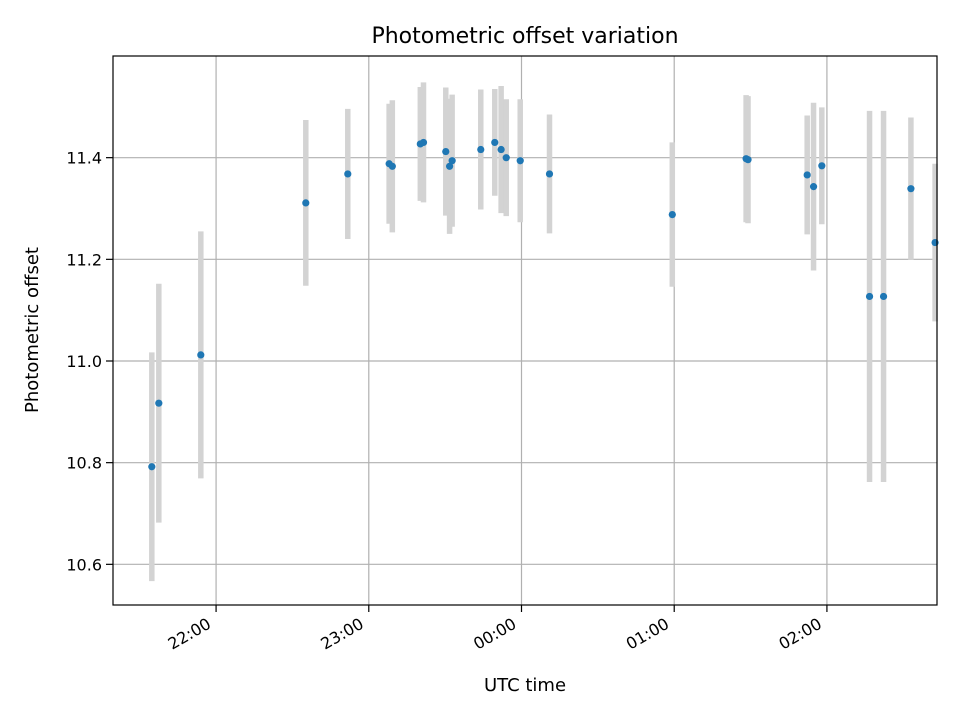  Describe the element at coordinates (525, 685) in the screenshot. I see `x-axis-label: UTC time` at that location.